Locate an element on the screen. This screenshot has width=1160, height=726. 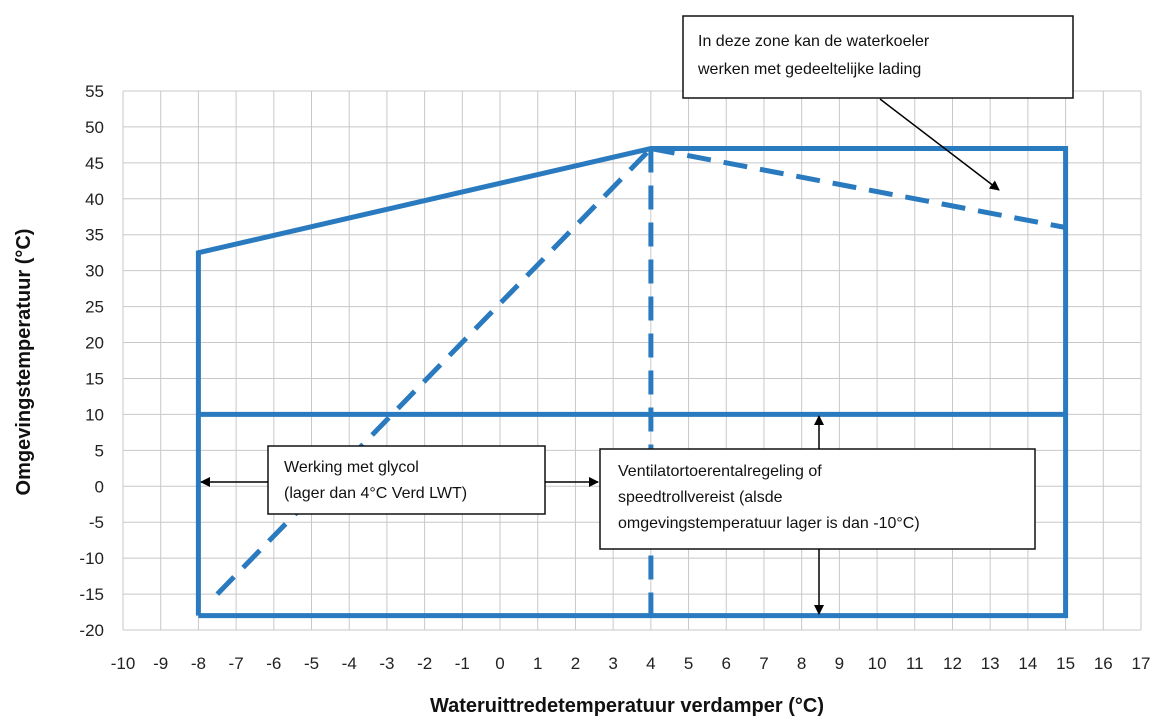
annotation-glycol-line1: Werking met glycol is located at coordinates (351, 467).